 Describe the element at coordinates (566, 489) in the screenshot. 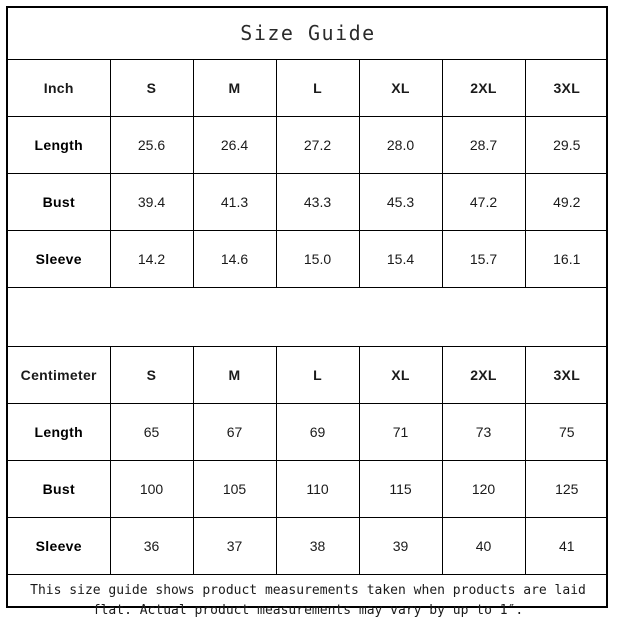

I see `cell-cm-bust-3xl: 125` at that location.